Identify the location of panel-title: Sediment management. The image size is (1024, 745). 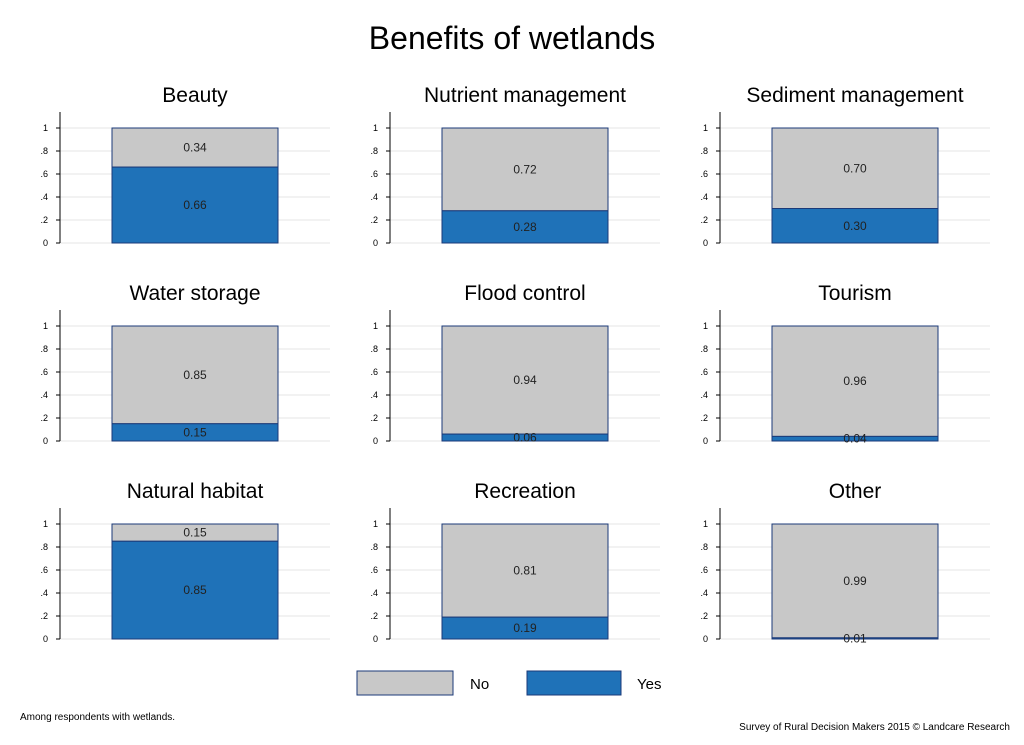
(854, 95).